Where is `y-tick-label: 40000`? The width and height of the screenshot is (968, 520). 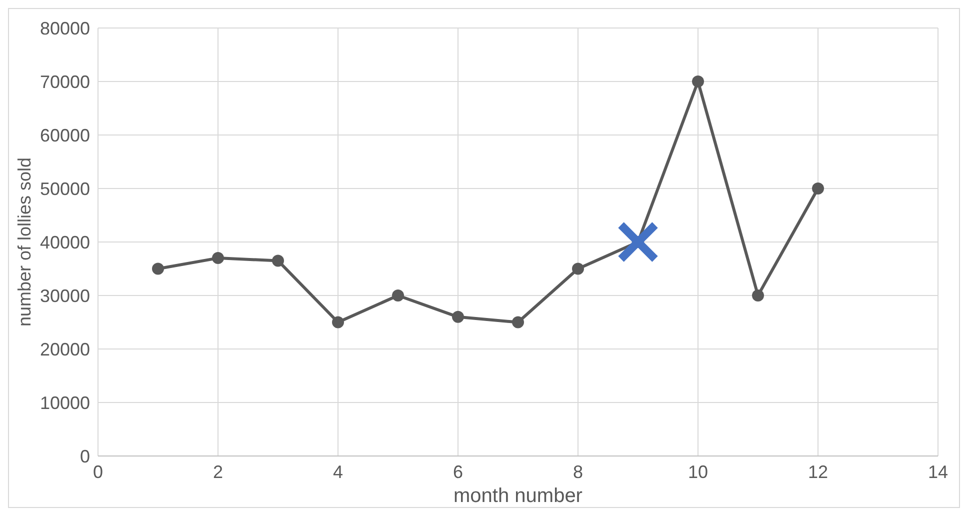 y-tick-label: 40000 is located at coordinates (65, 242).